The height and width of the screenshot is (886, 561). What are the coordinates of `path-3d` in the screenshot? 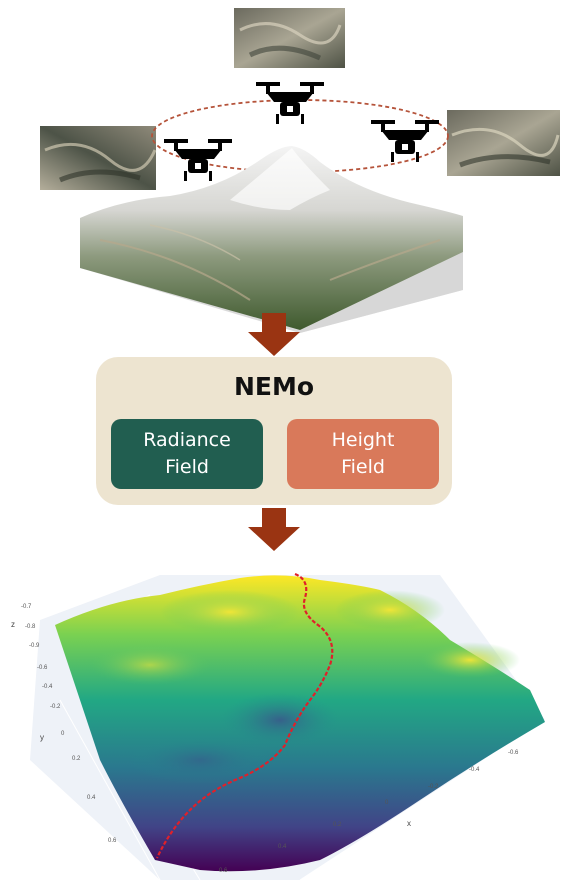 It's located at (245, 715).